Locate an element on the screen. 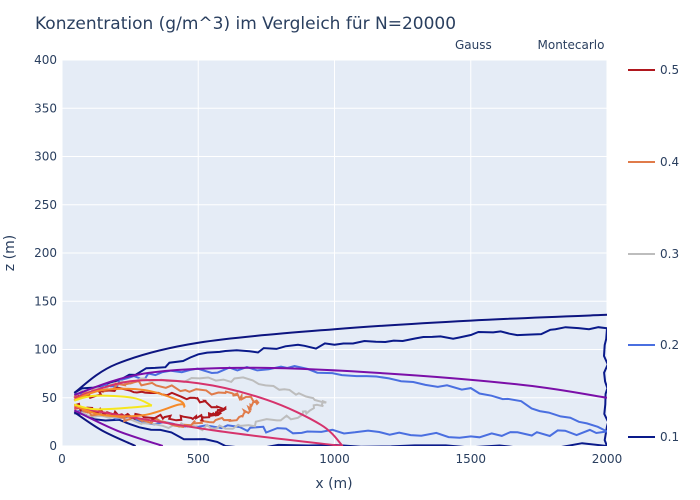 This screenshot has height=500, width=700. gauss-contour-0.3 is located at coordinates (209, 412).